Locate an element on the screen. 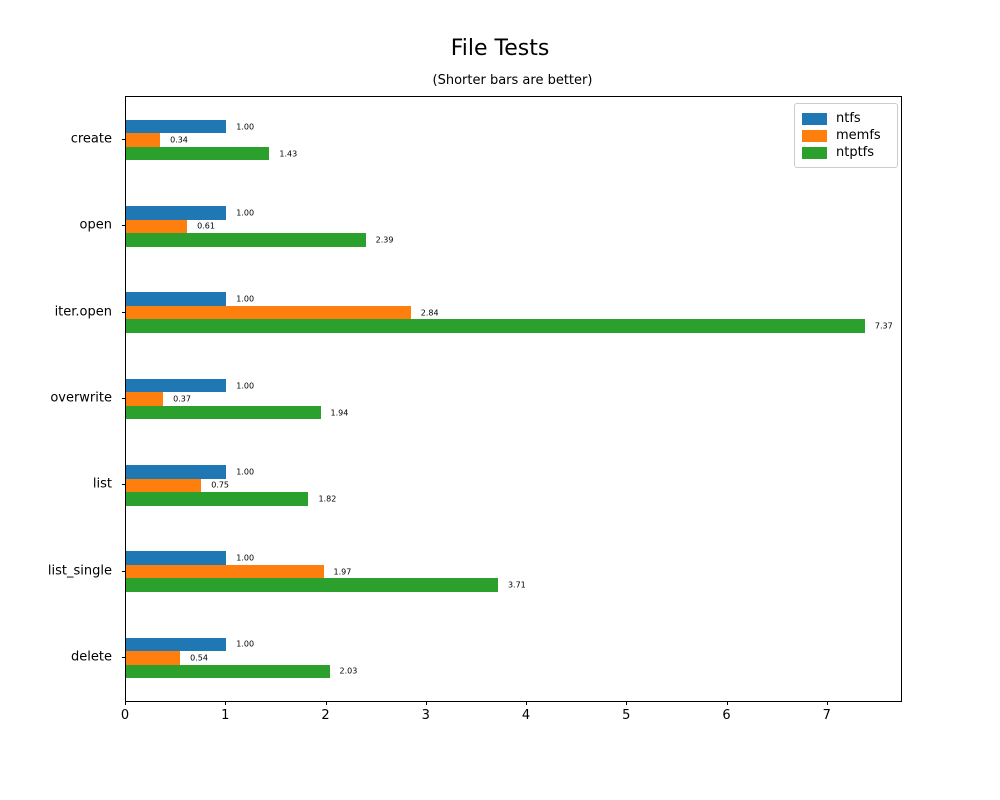 The image size is (1000, 800). x-tick-label-4: 4 is located at coordinates (526, 715).